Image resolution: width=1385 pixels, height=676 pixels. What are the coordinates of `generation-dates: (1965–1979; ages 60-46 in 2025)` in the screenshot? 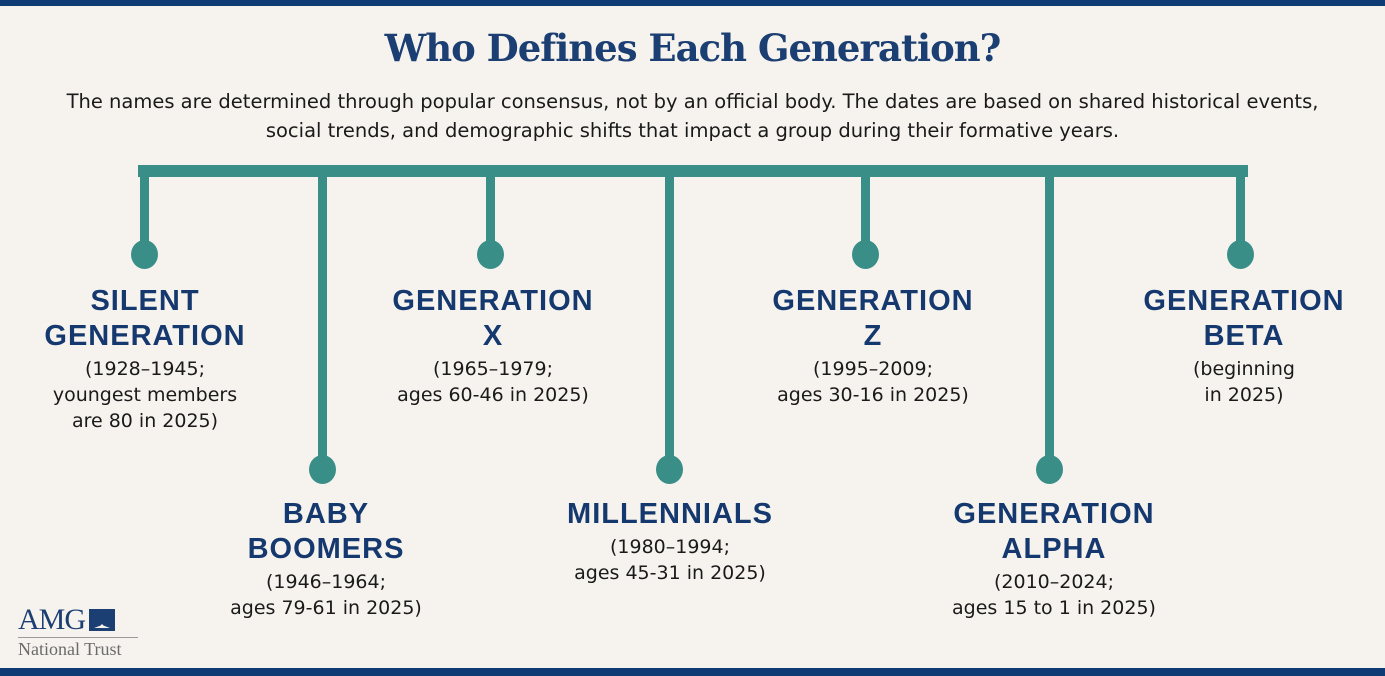 It's located at (493, 382).